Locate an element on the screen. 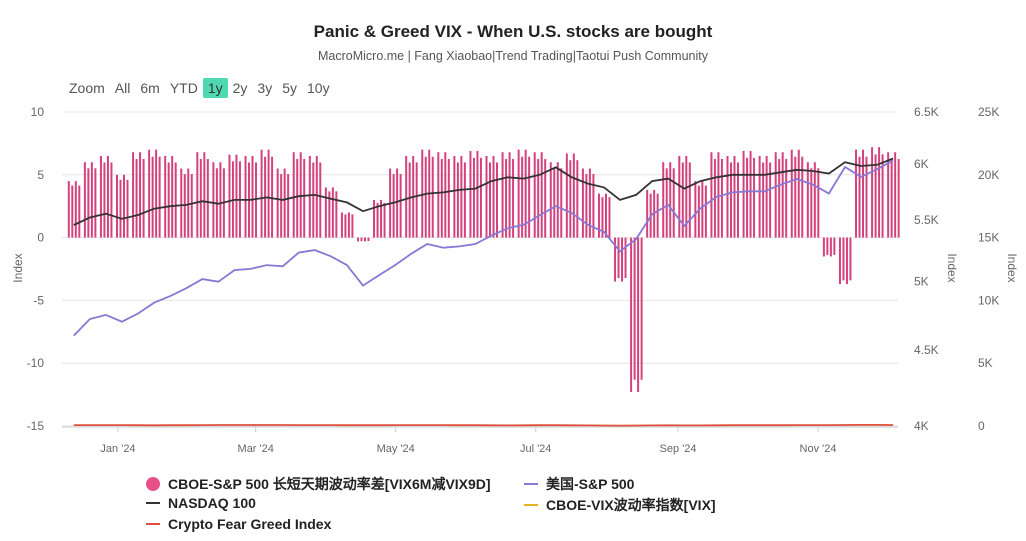  right-tick-label: 20K is located at coordinates (988, 175).